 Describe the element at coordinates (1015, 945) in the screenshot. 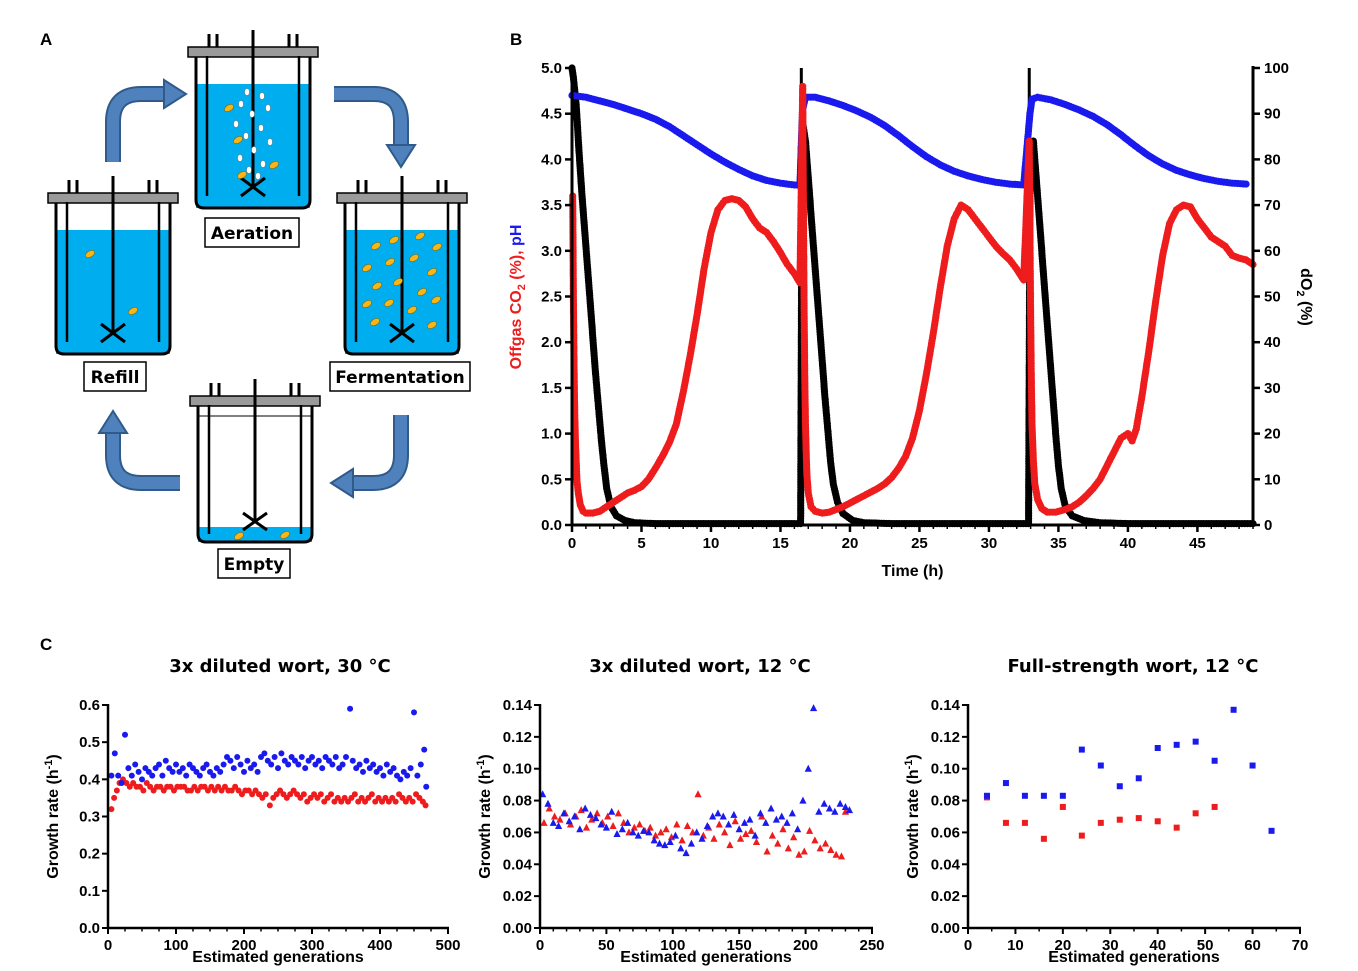

I see `x-tick-label: 10` at that location.